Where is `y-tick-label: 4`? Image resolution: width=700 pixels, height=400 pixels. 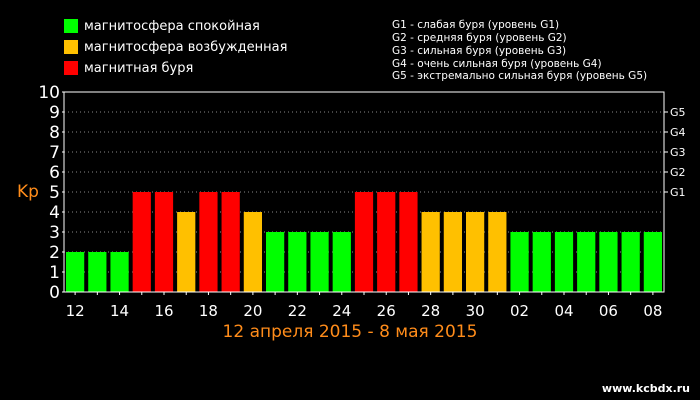
y-tick-label: 4 is located at coordinates (54, 213).